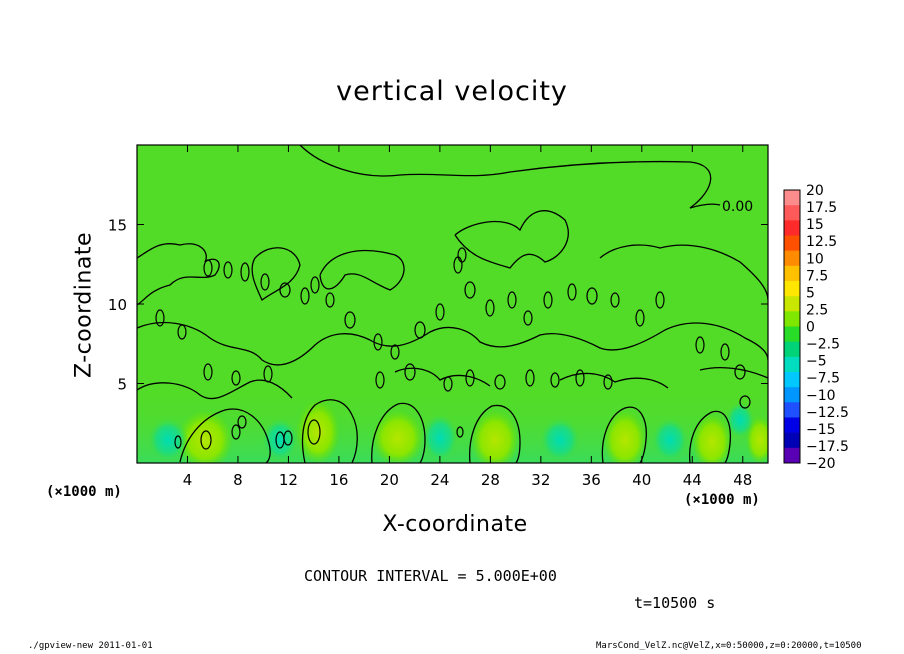 This screenshot has width=904, height=654. Describe the element at coordinates (821, 242) in the screenshot. I see `colorbar-label: 12.5` at that location.